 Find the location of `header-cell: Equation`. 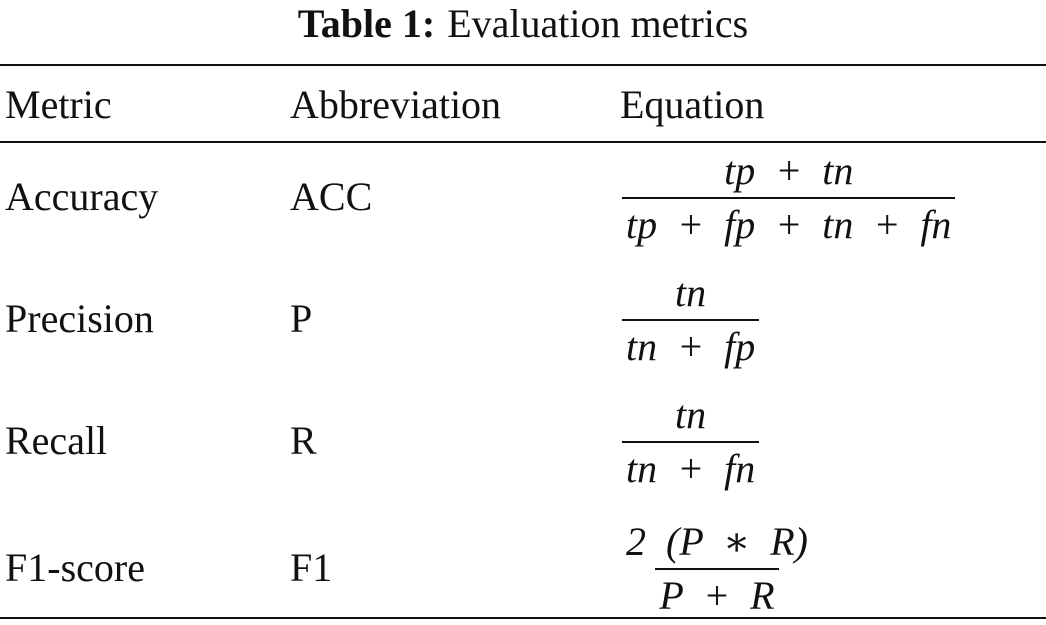

header-cell: Equation is located at coordinates (692, 104).